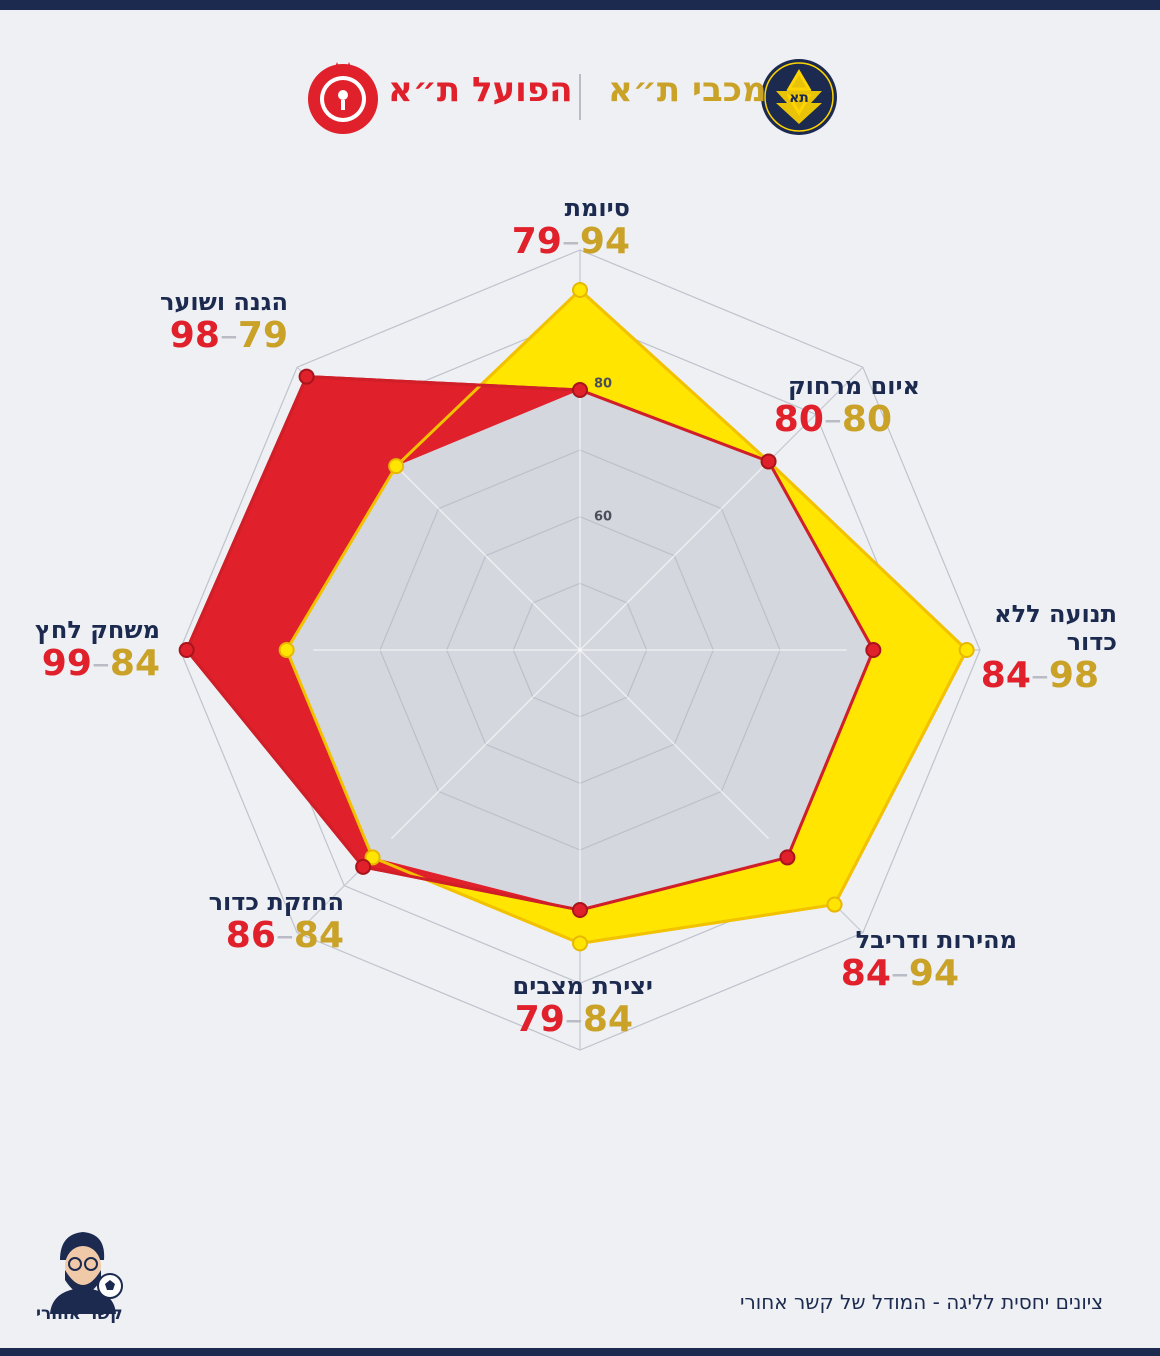 The image size is (1160, 1356). I want to click on score-hapoel-off-ball: 84, so click(1006, 675).